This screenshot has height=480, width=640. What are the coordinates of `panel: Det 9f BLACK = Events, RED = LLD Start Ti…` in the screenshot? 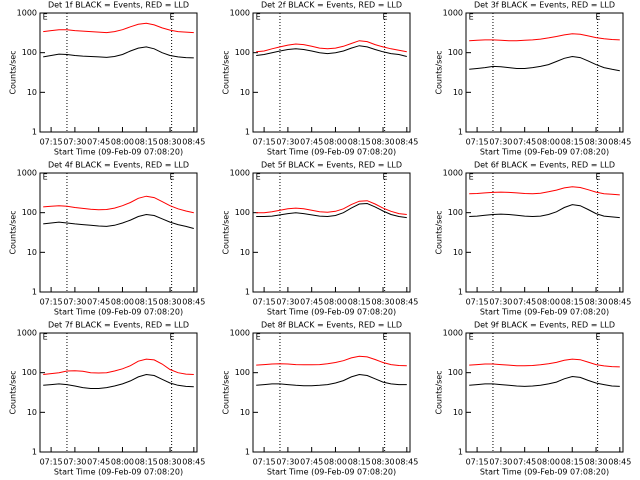 It's located at (533, 399).